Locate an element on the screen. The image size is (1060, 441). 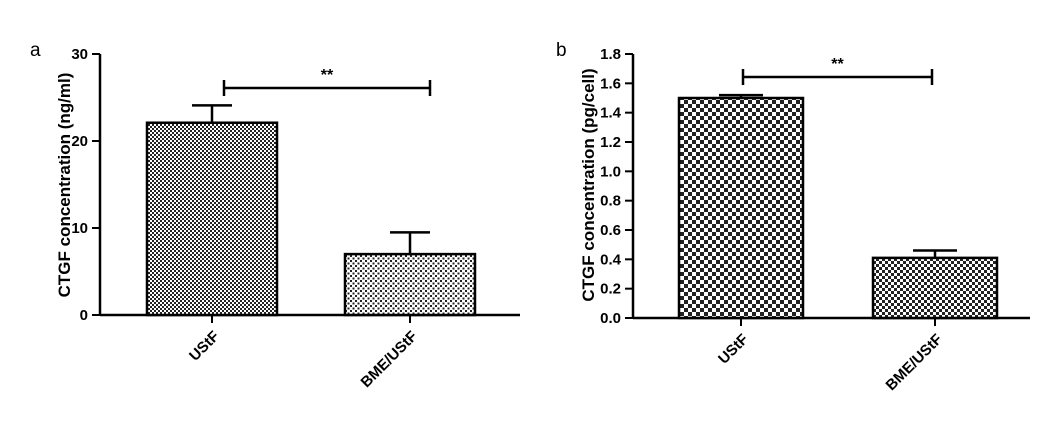
y-tick-label: 1.2 is located at coordinates (610, 142).